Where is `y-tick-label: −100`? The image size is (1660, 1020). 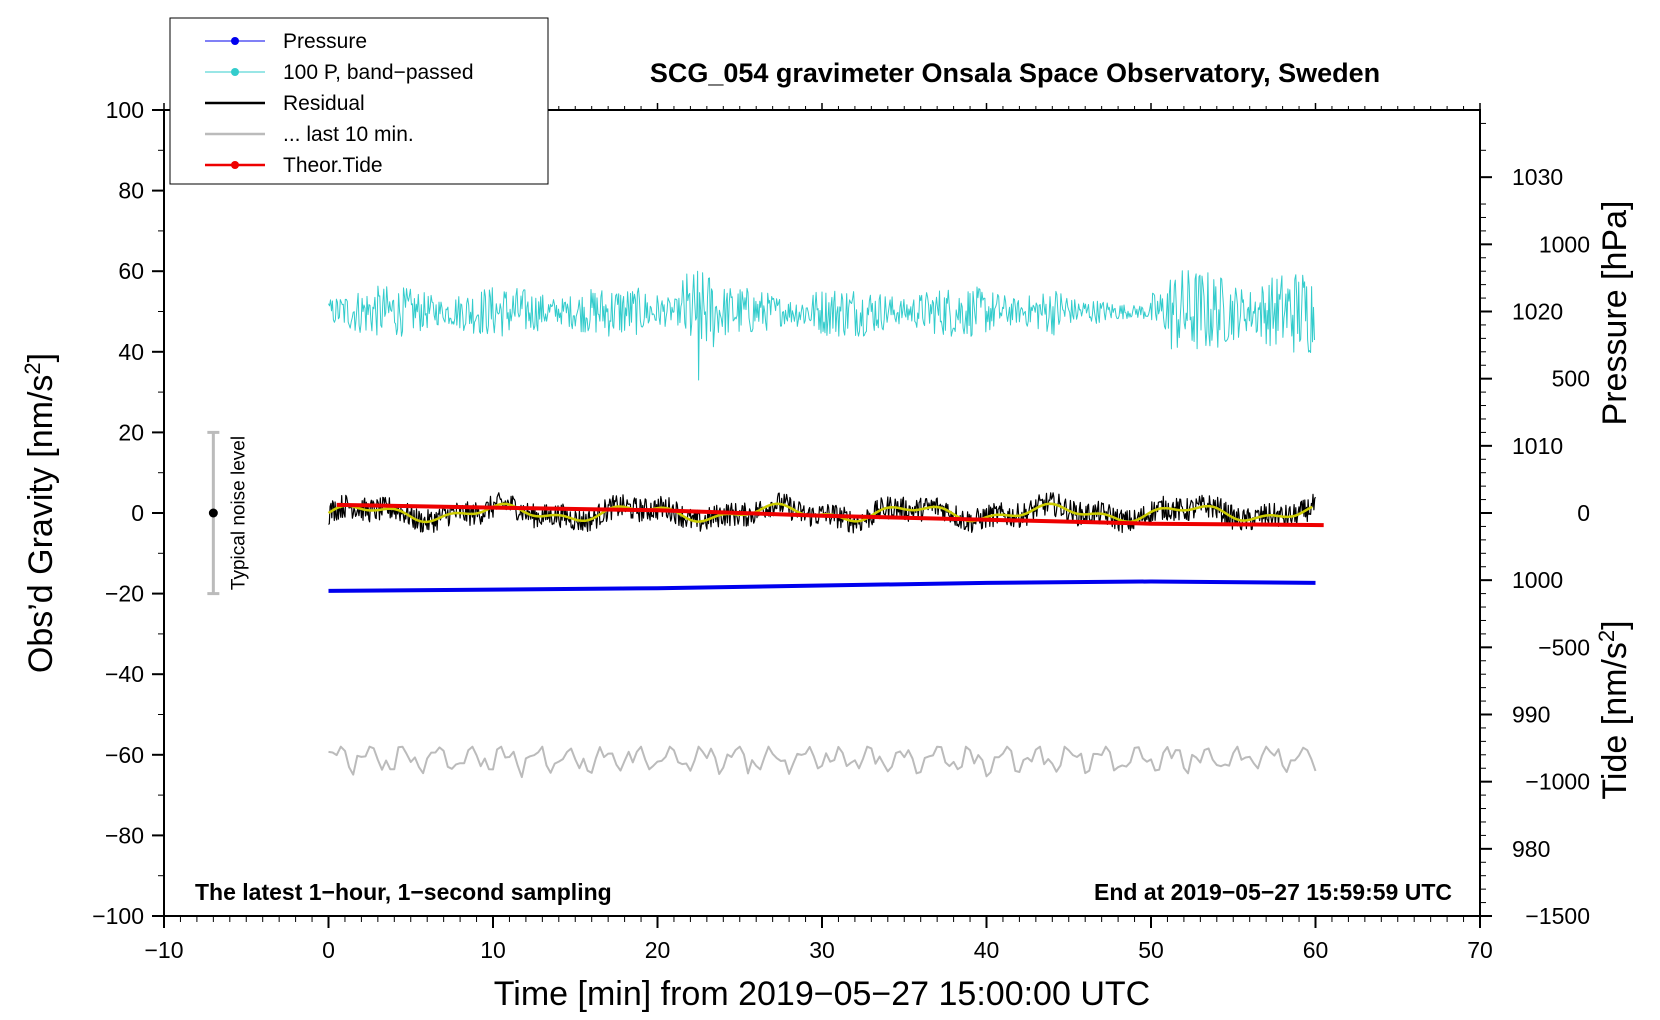
y-tick-label: −100 is located at coordinates (118, 916).